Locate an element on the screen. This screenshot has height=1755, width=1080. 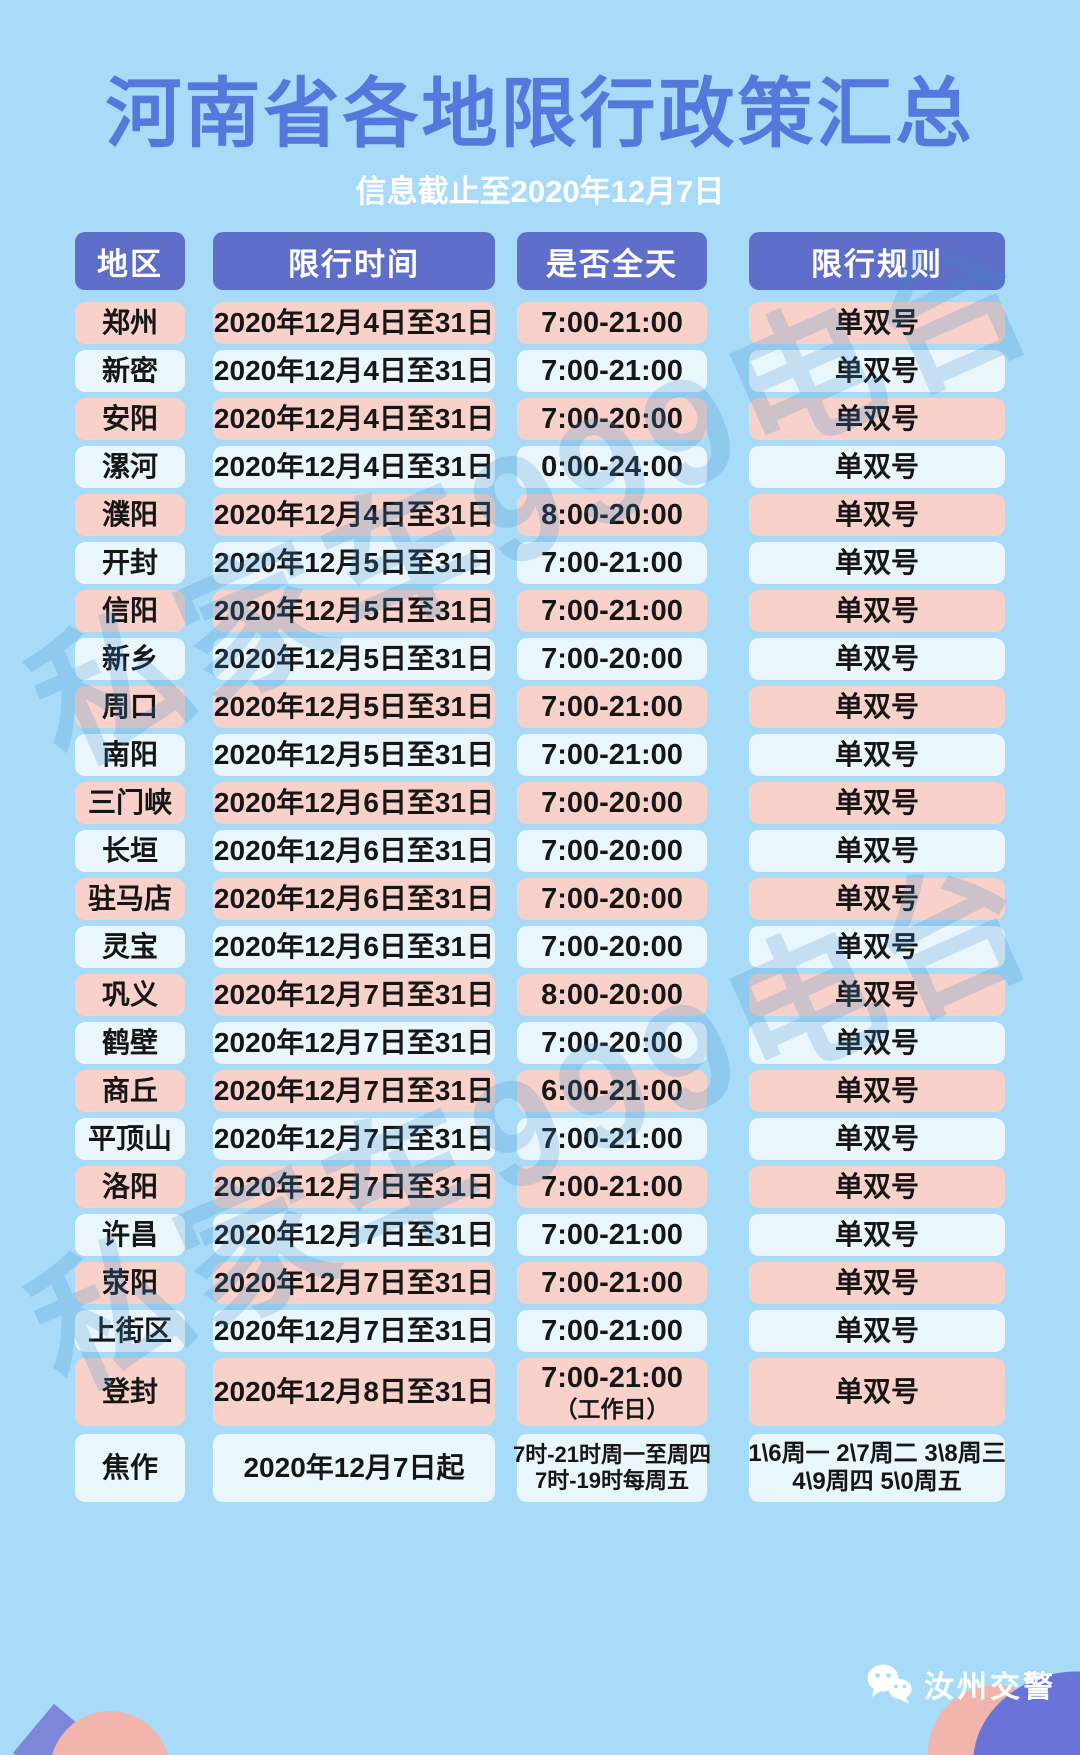
region-cell: 三门峡 is located at coordinates (130, 803).